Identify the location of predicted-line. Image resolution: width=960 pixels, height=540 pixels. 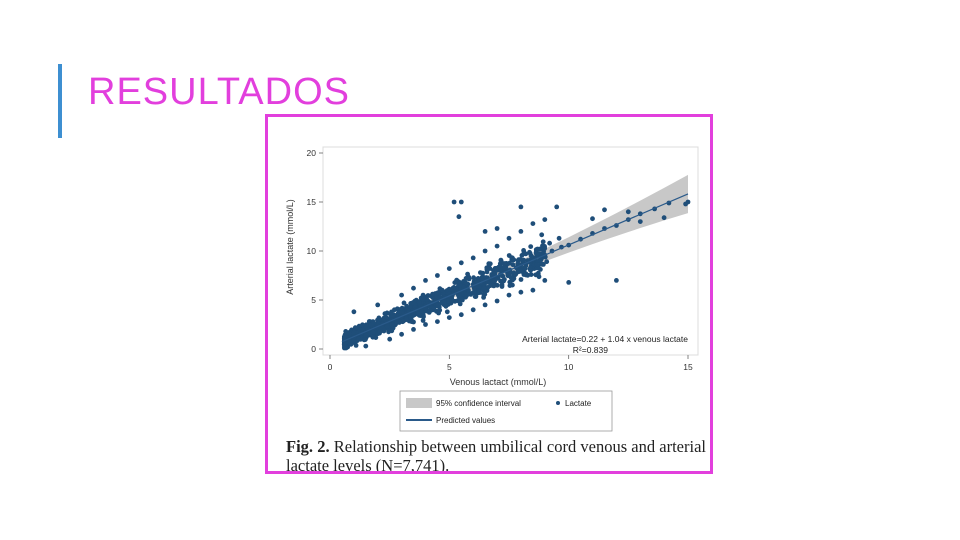
(515, 268).